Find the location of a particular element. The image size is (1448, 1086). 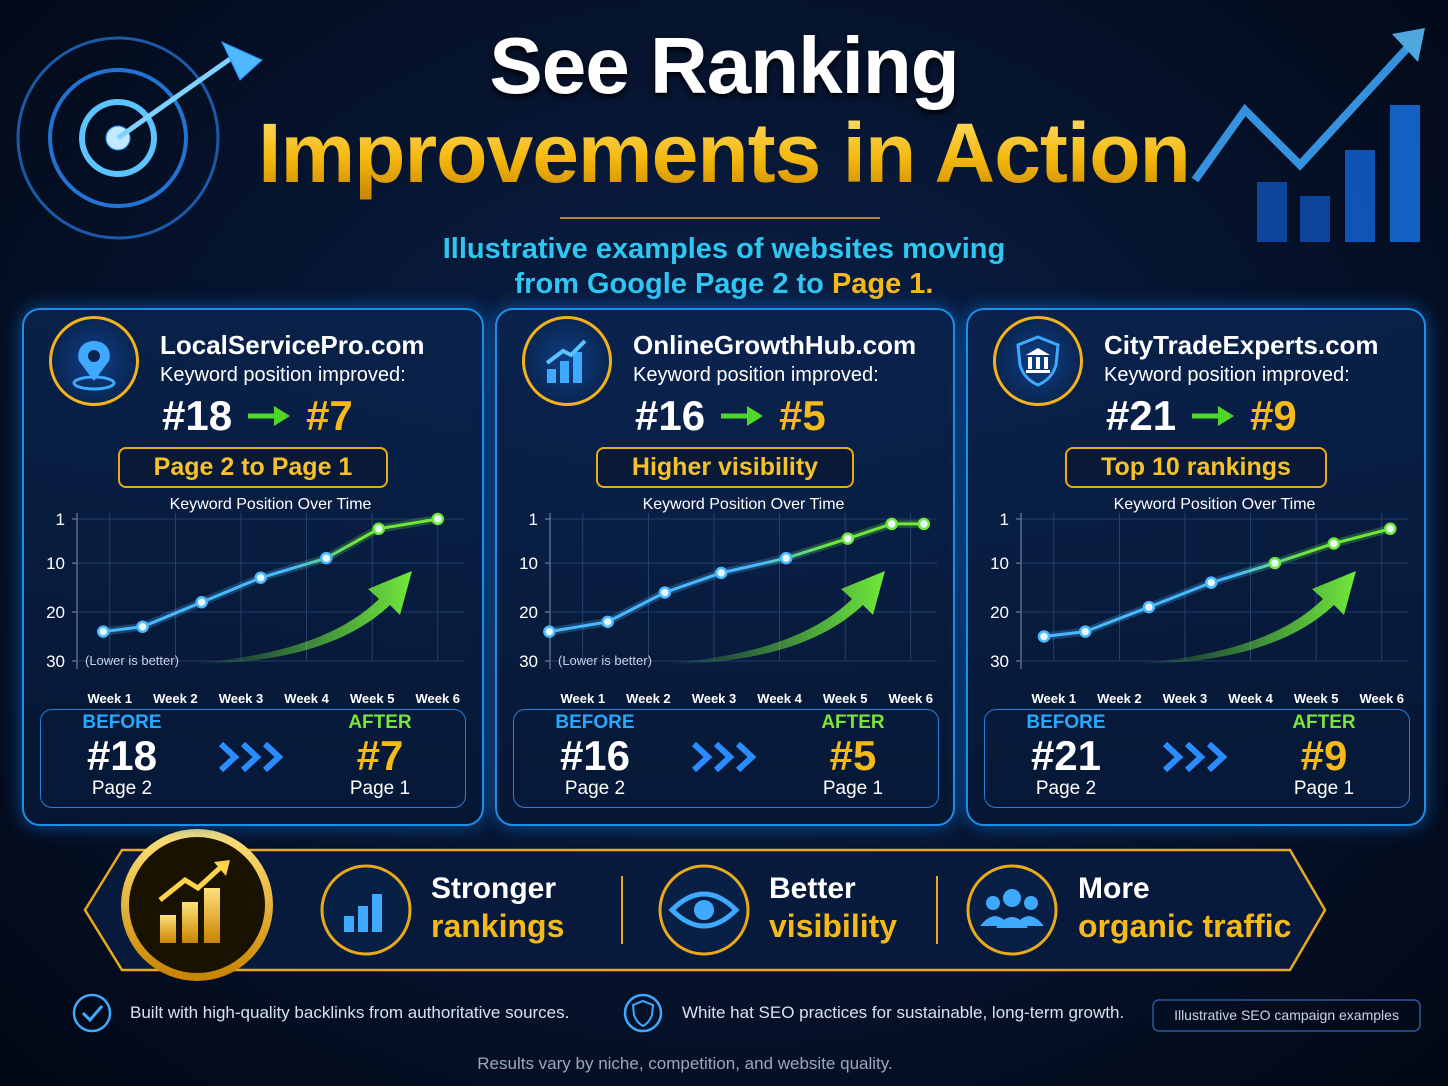

after-page: Page 1 is located at coordinates (853, 788).